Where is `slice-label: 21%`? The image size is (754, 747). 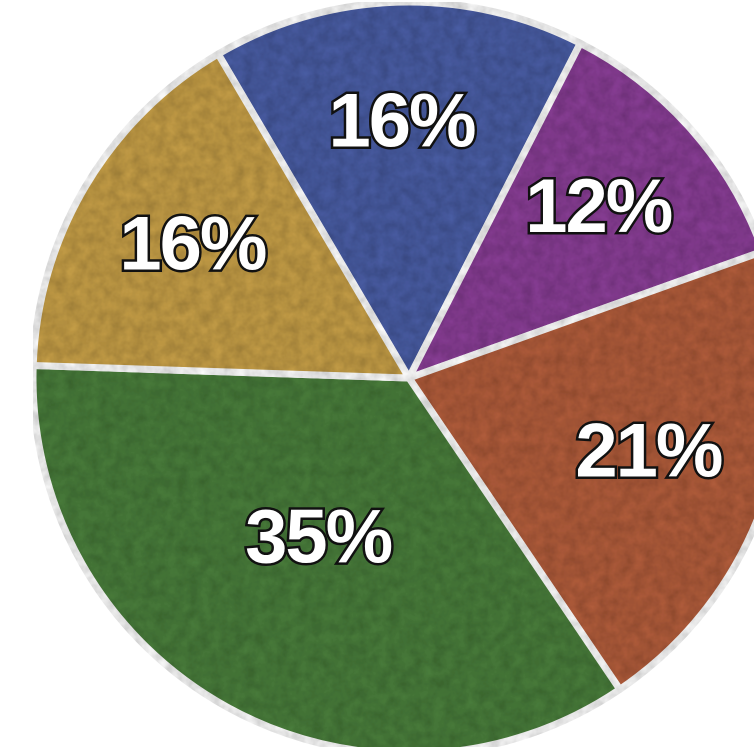
slice-label: 21% is located at coordinates (648, 450).